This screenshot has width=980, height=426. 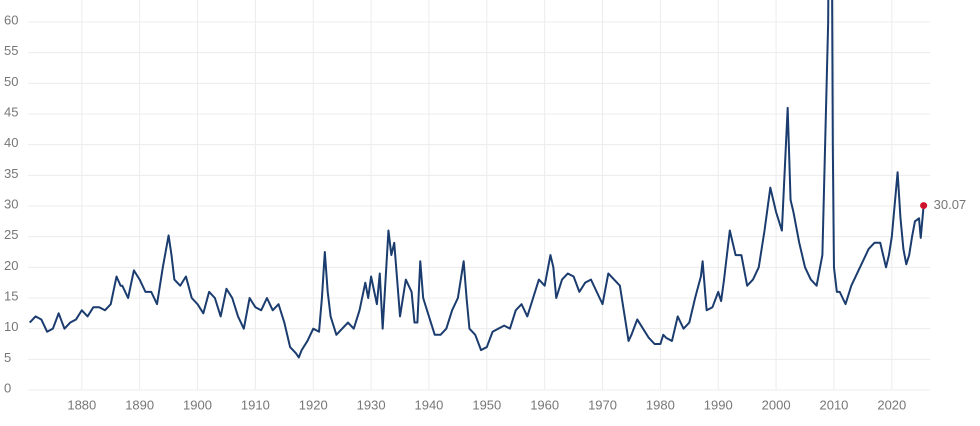 I want to click on x-tick-label: 1930, so click(x=371, y=404).